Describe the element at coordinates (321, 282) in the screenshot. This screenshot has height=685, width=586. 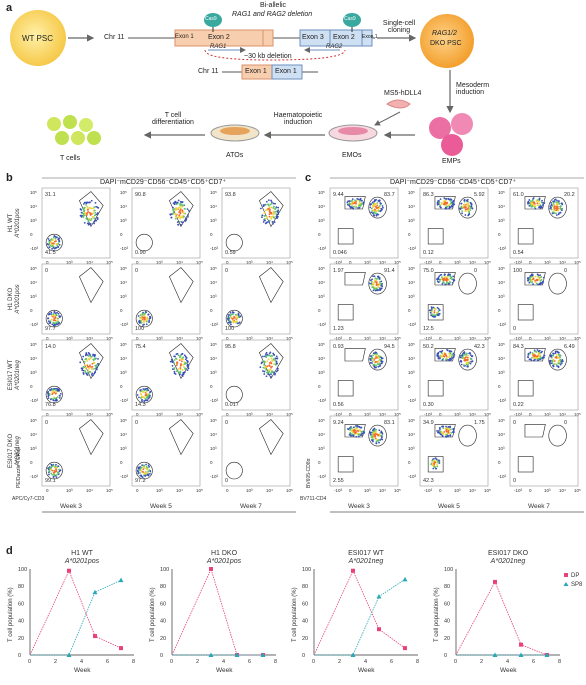
I see `y-tick: 10⁴` at that location.